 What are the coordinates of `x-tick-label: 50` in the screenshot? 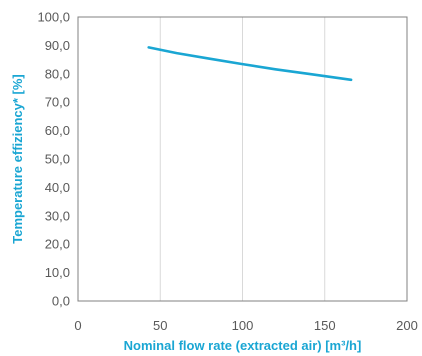 It's located at (160, 325).